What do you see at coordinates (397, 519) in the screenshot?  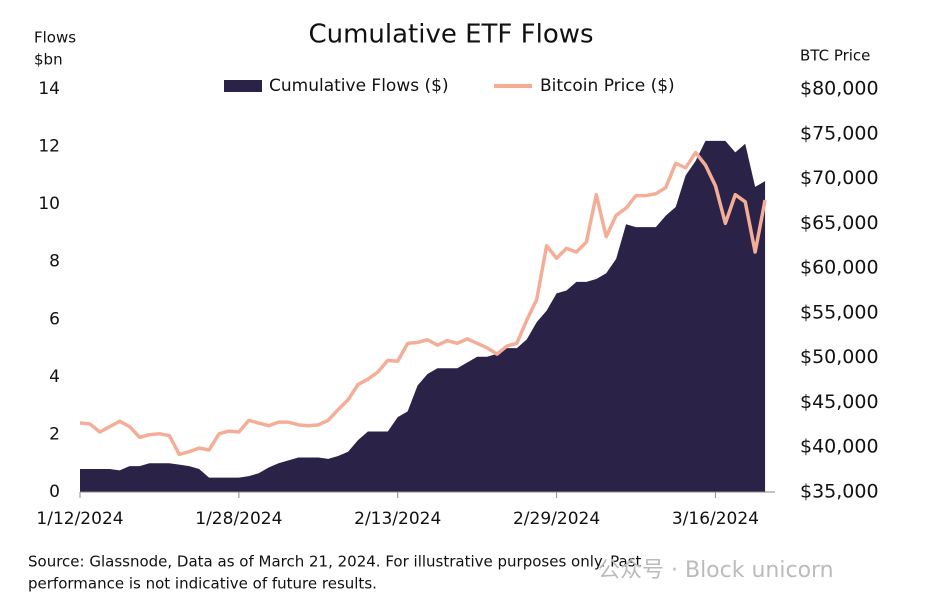 I see `x-tick-label: 2/13/2024` at bounding box center [397, 519].